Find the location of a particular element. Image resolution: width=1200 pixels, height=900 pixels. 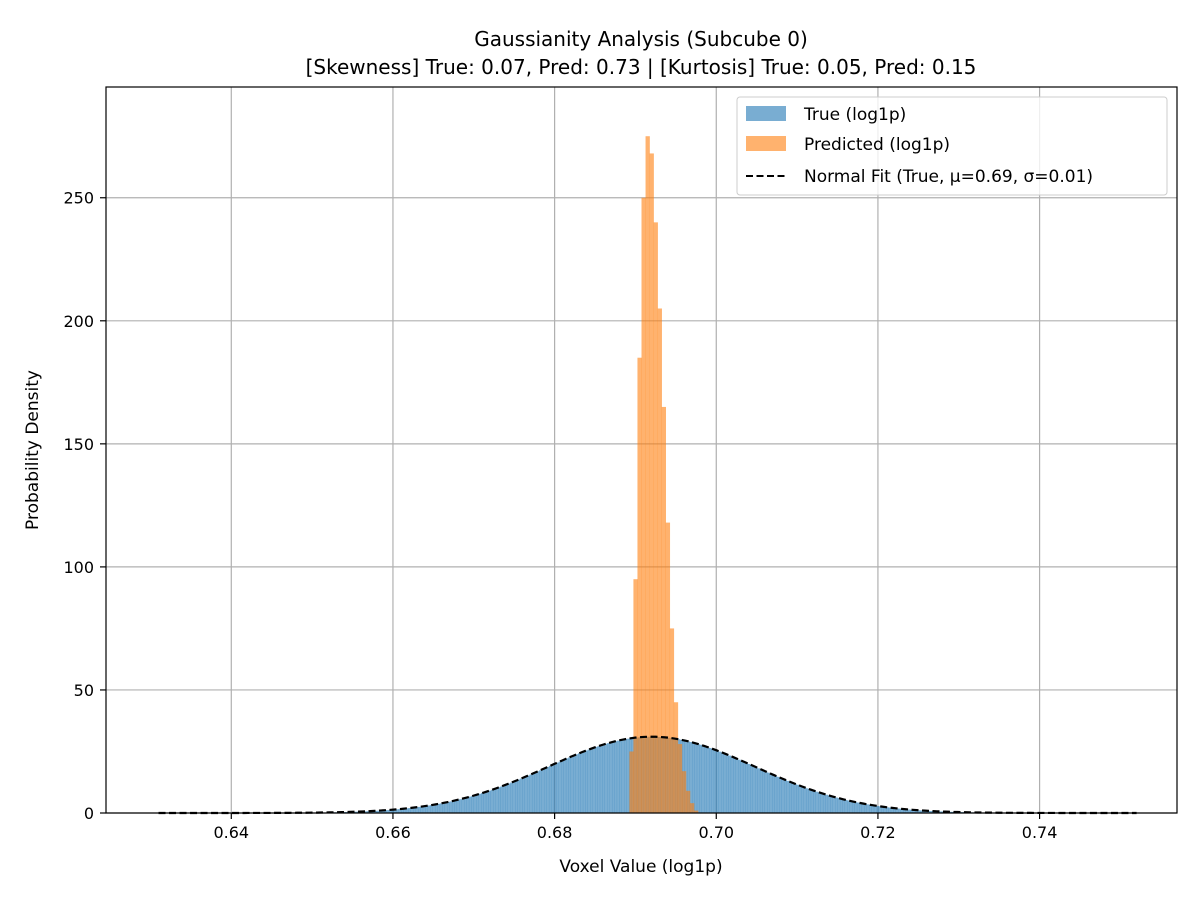

legend-label-predicted: Predicted (log1p) is located at coordinates (877, 145).